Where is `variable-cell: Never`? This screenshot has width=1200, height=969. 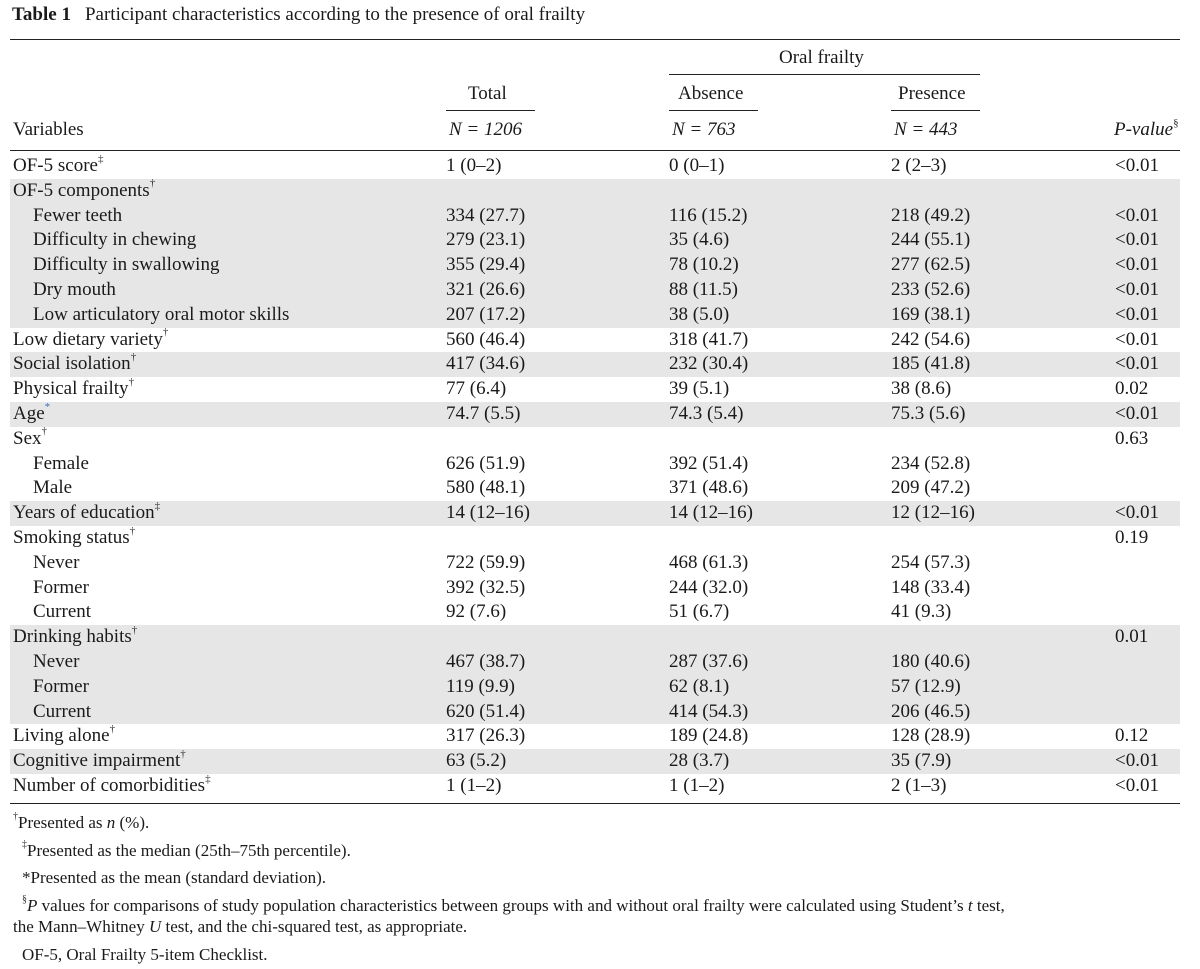 variable-cell: Never is located at coordinates (56, 662).